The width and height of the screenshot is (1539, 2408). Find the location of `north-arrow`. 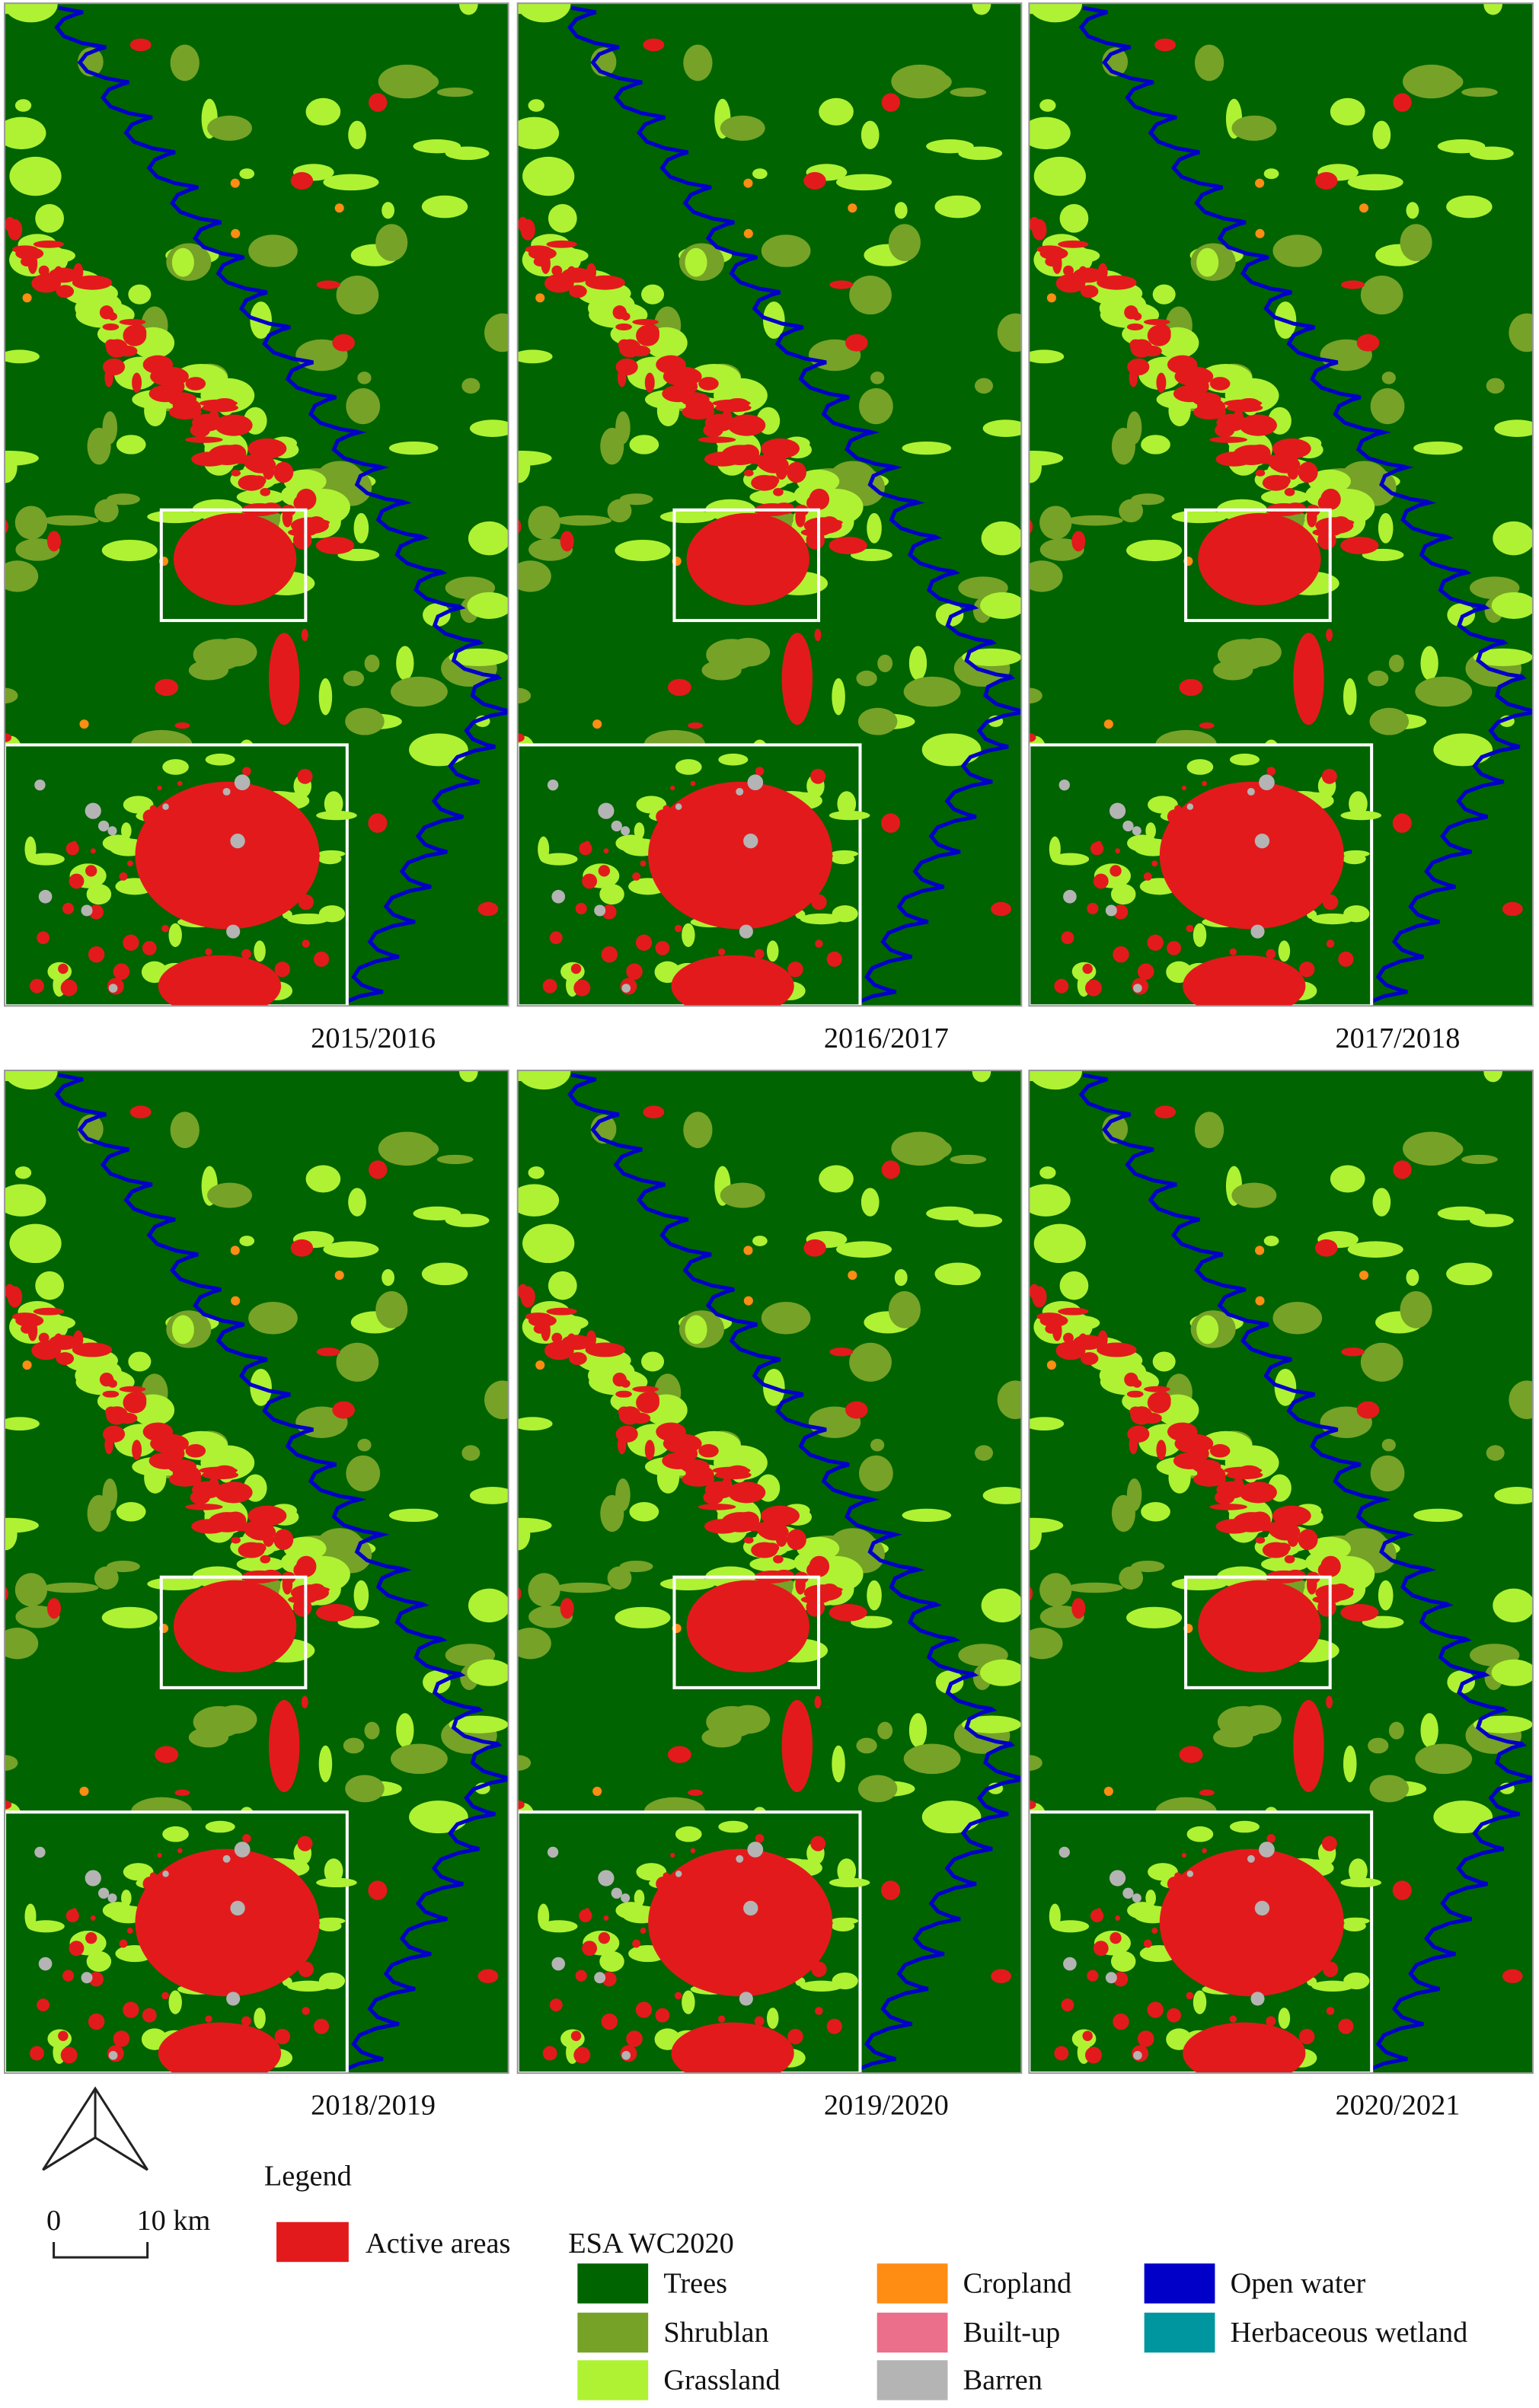

north-arrow is located at coordinates (95, 2128).